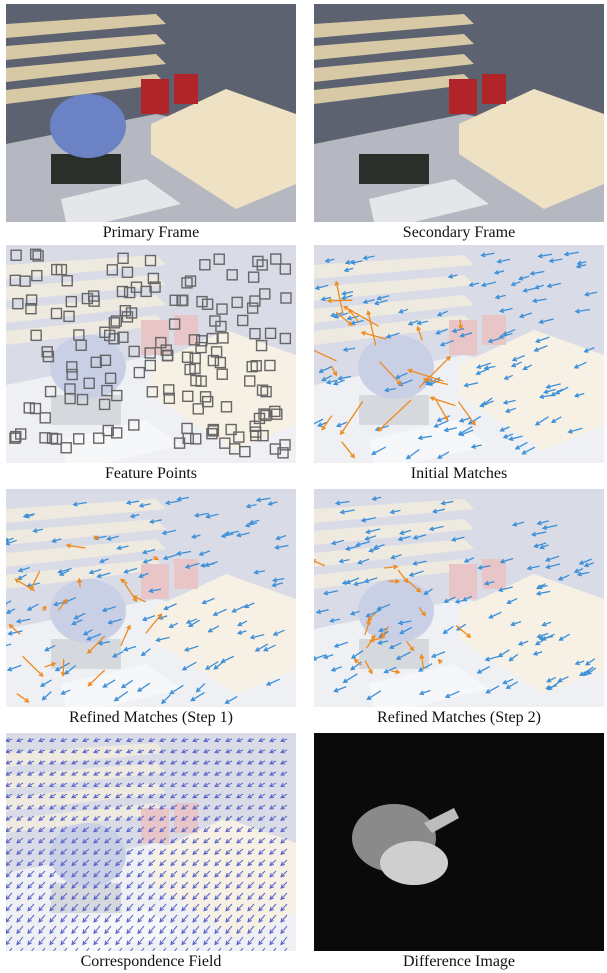 The width and height of the screenshot is (607, 973). Describe the element at coordinates (86, 68) in the screenshot. I see `shelf` at that location.